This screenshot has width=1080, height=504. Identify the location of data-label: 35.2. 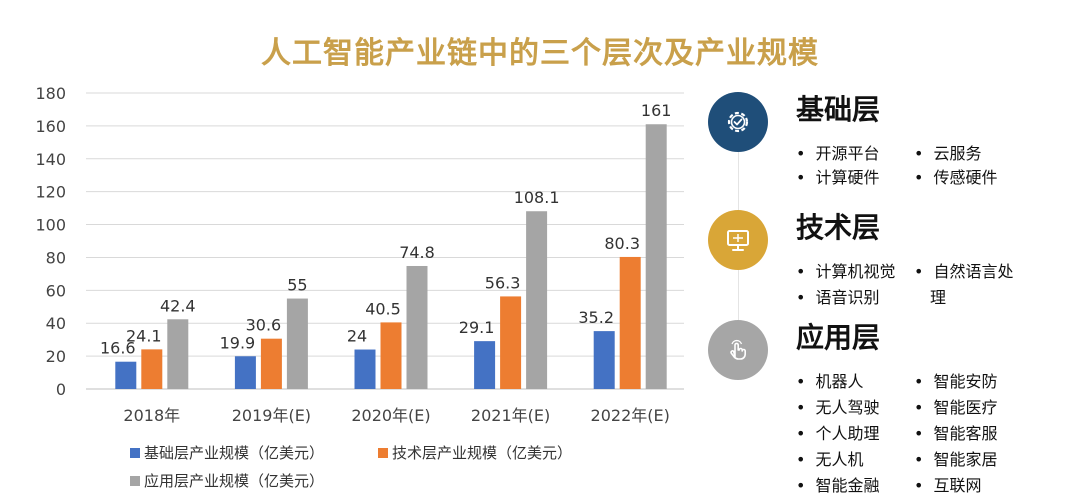
(596, 317).